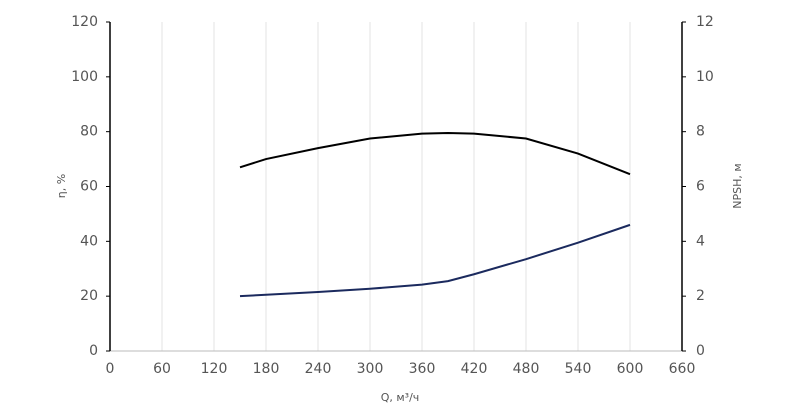 The width and height of the screenshot is (800, 412). I want to click on x-tick-label: 180, so click(266, 369).